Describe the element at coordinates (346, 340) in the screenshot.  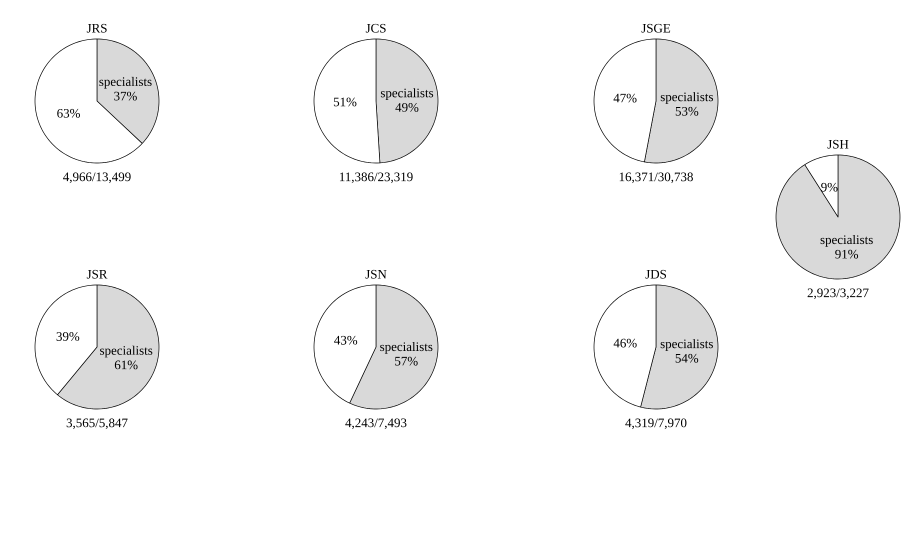
I see `data-label: 43%` at that location.